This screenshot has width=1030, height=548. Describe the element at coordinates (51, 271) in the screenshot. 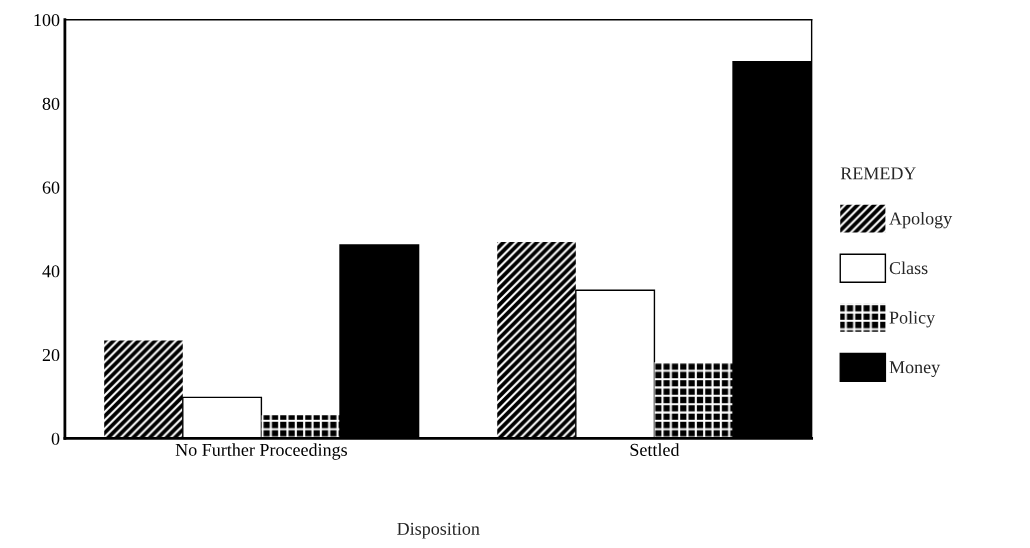

I see `y-tick-label: 40` at that location.